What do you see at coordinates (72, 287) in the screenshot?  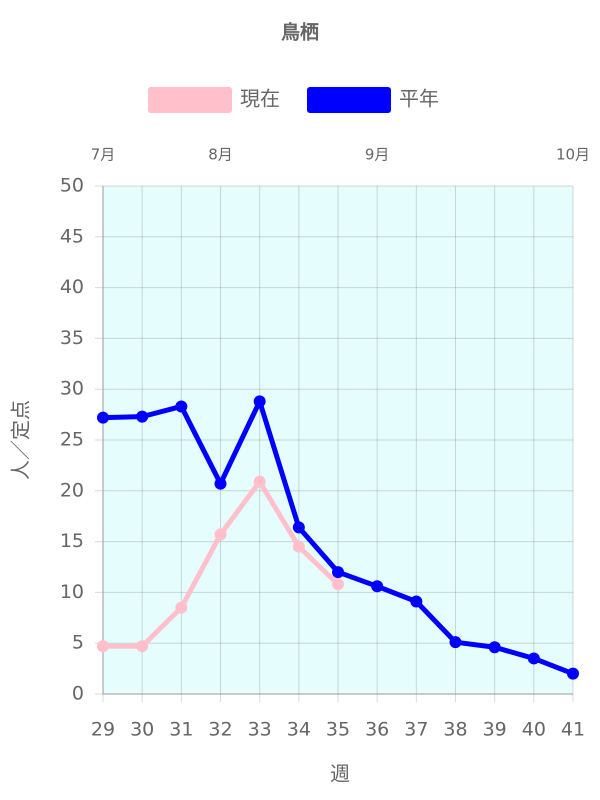 I see `y-tick-label: 40` at bounding box center [72, 287].